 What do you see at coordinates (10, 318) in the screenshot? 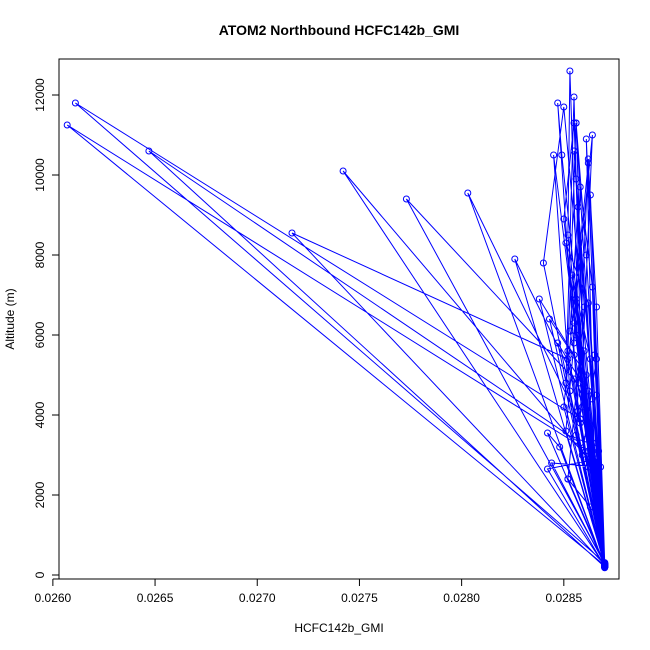
I see `y-axis-title: Altitude (m)` at bounding box center [10, 318].